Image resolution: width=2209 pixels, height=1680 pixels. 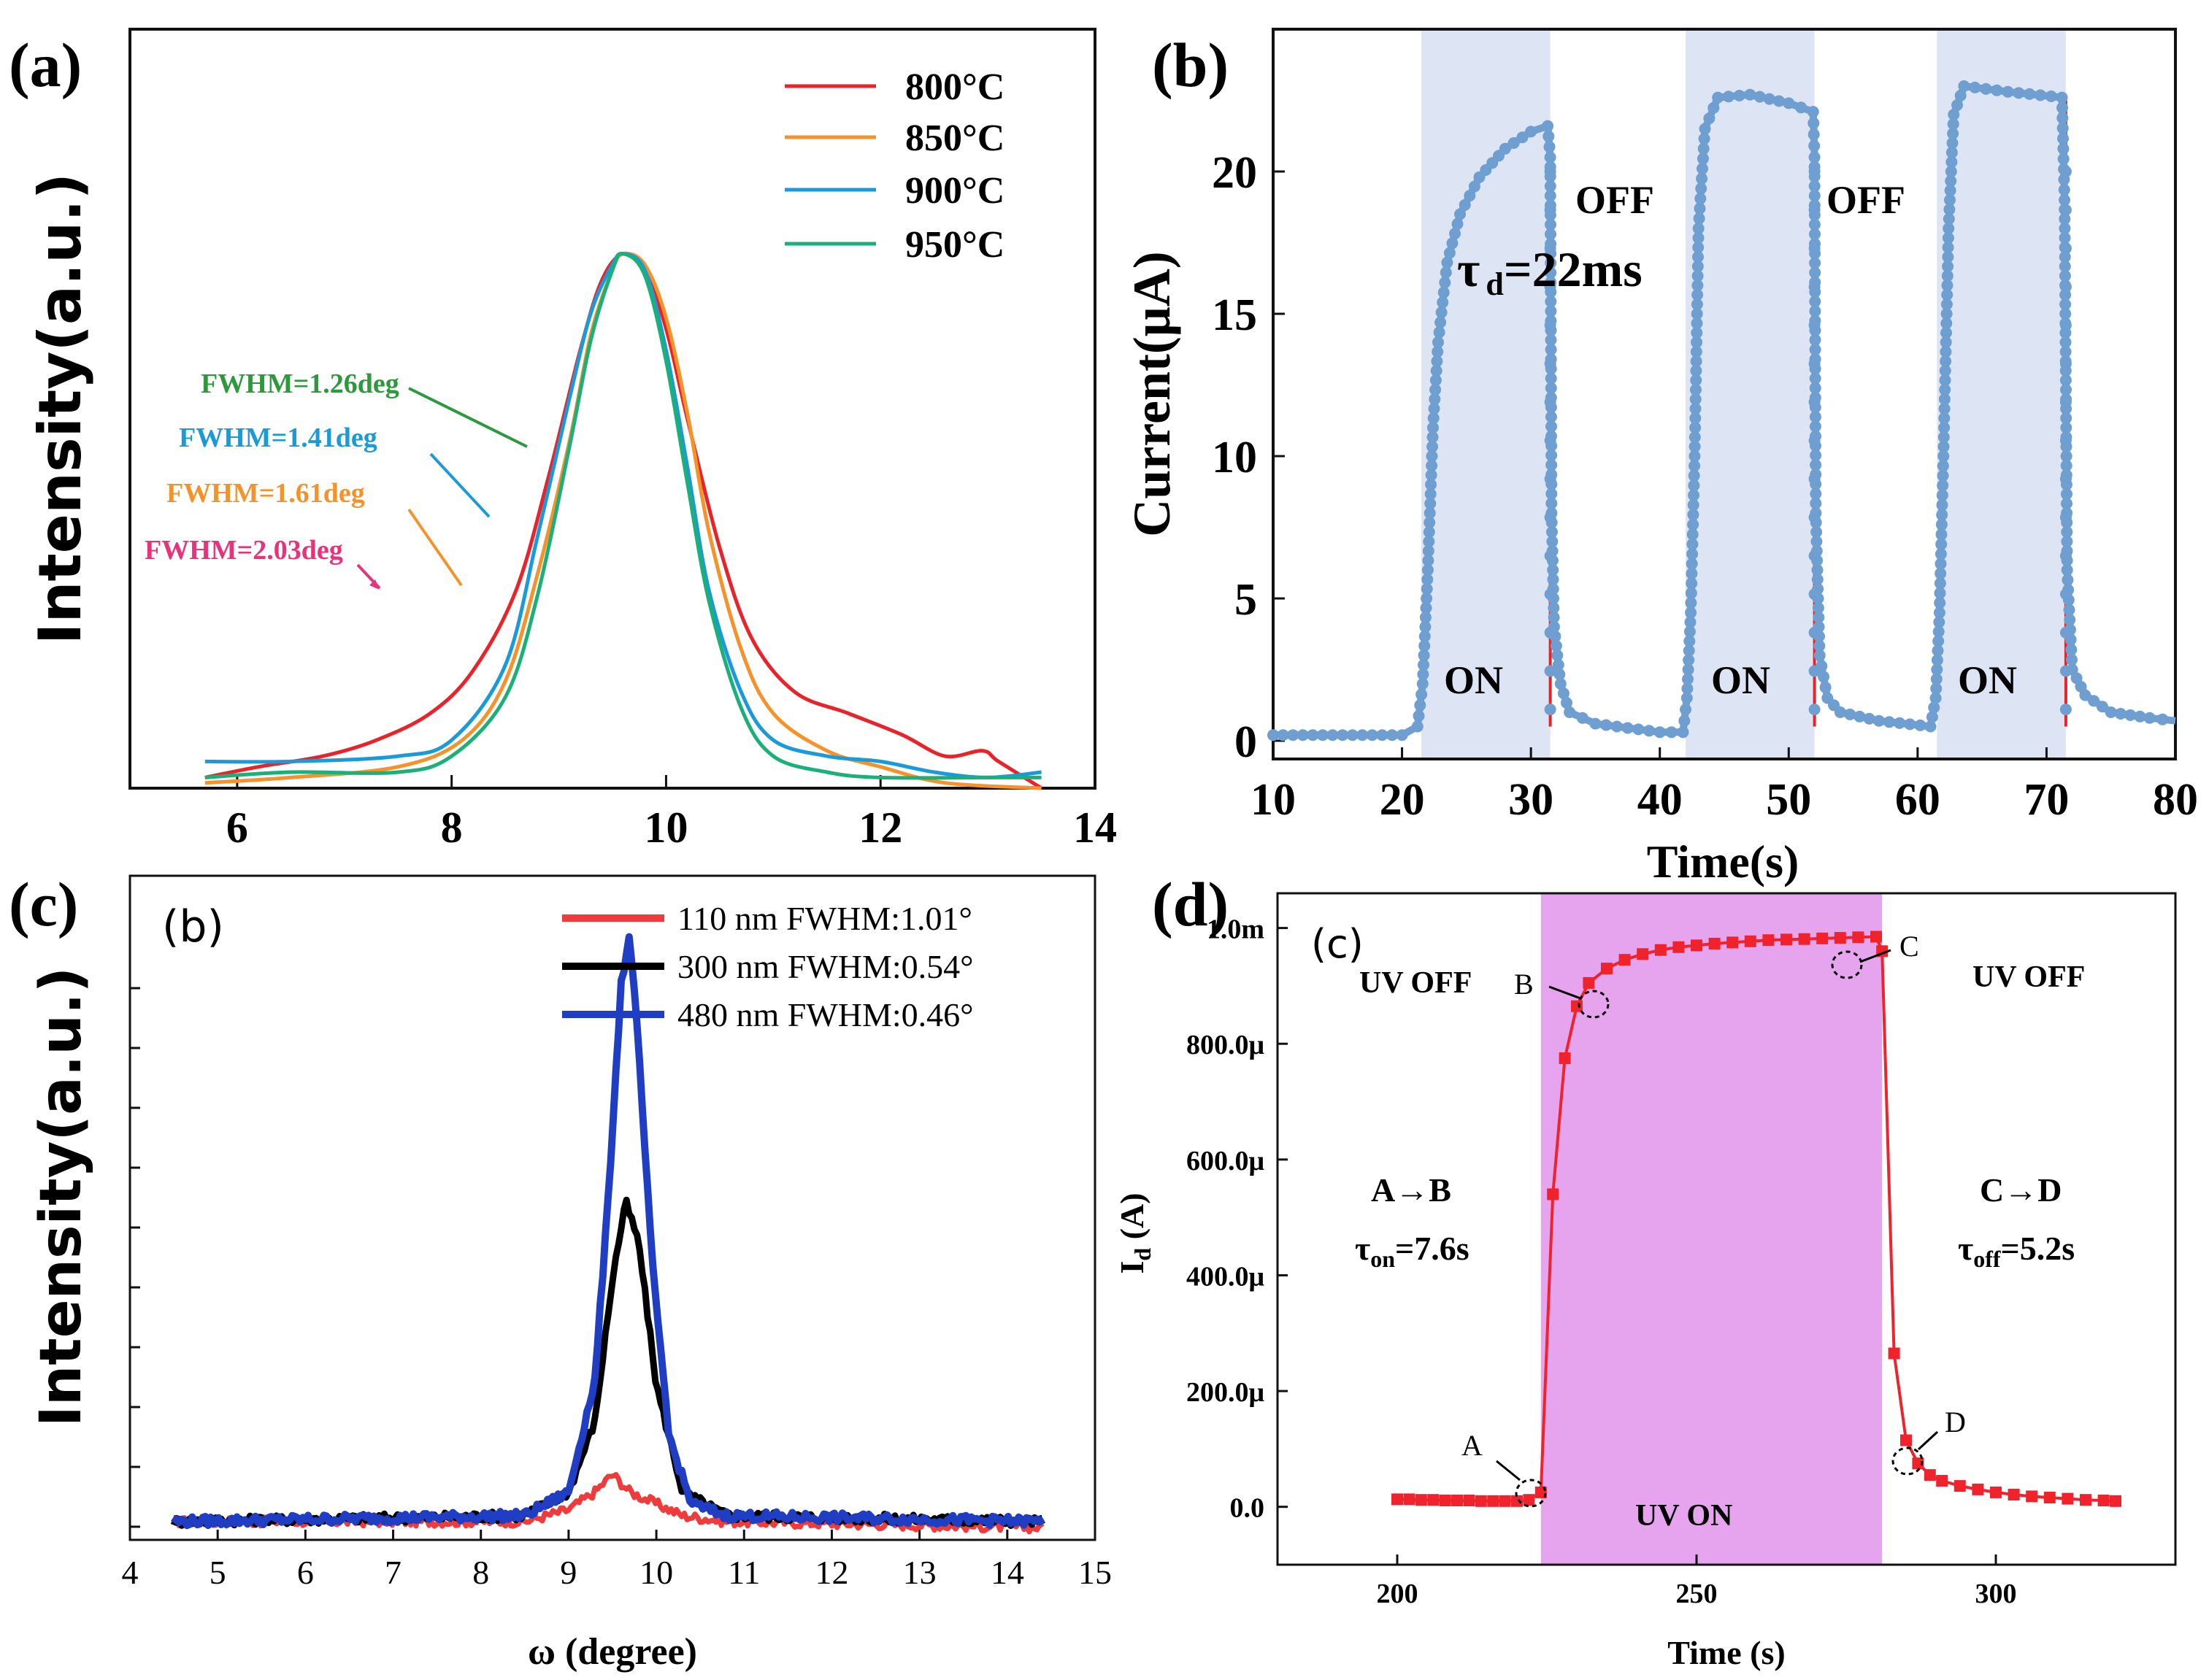 What do you see at coordinates (1788, 800) in the screenshot?
I see `panel-b-xtick-label-4: 50` at bounding box center [1788, 800].